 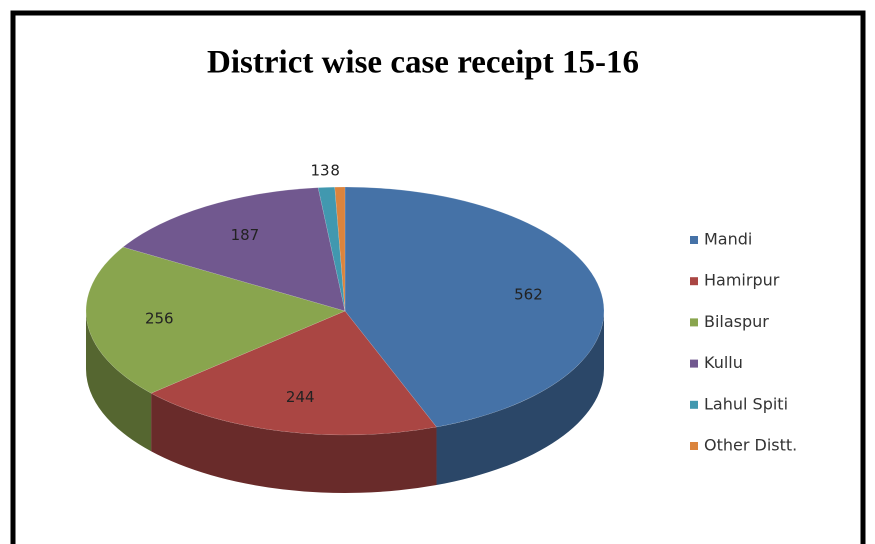 What do you see at coordinates (319, 171) in the screenshot?
I see `data-label: 13` at bounding box center [319, 171].